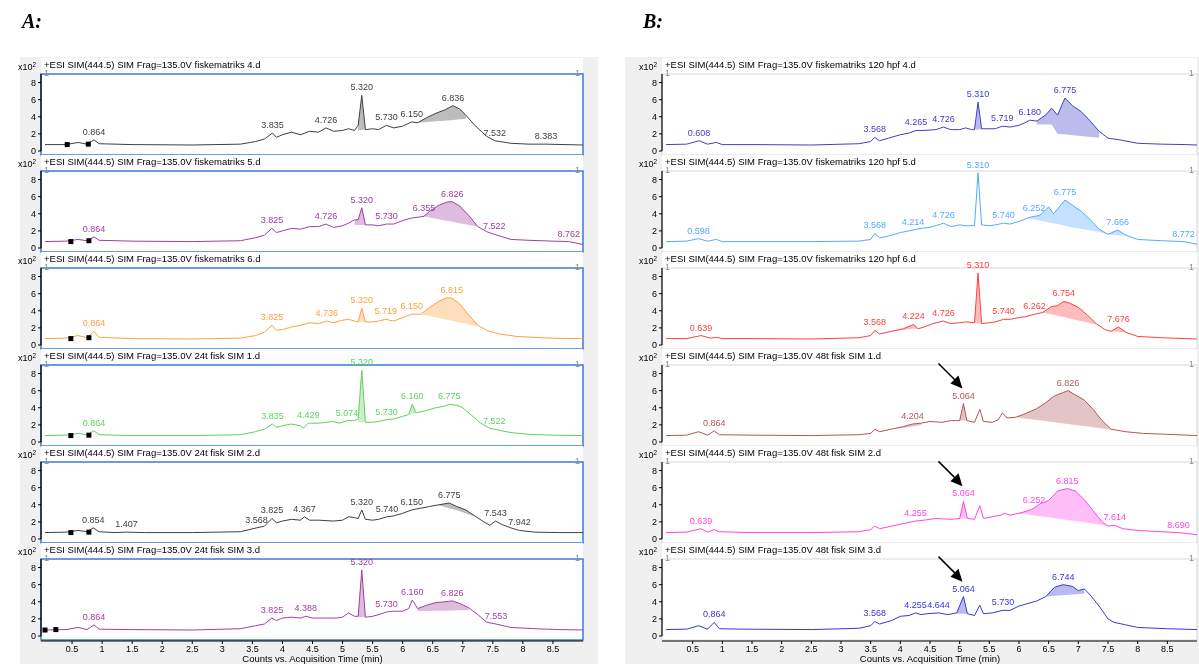 The image size is (1199, 664). I want to click on chart-subtitle: A:, so click(31, 21).